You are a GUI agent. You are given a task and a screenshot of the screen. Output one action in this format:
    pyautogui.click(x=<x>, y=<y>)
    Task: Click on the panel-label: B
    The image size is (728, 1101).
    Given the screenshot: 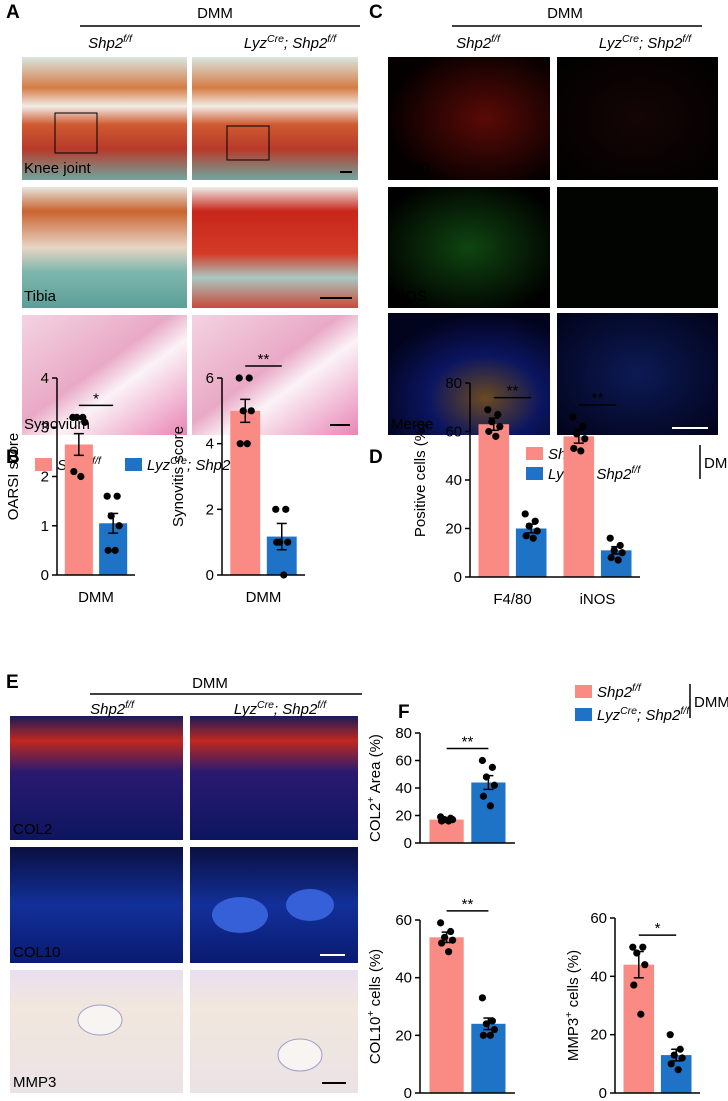 What is the action you would take?
    pyautogui.click(x=13, y=457)
    